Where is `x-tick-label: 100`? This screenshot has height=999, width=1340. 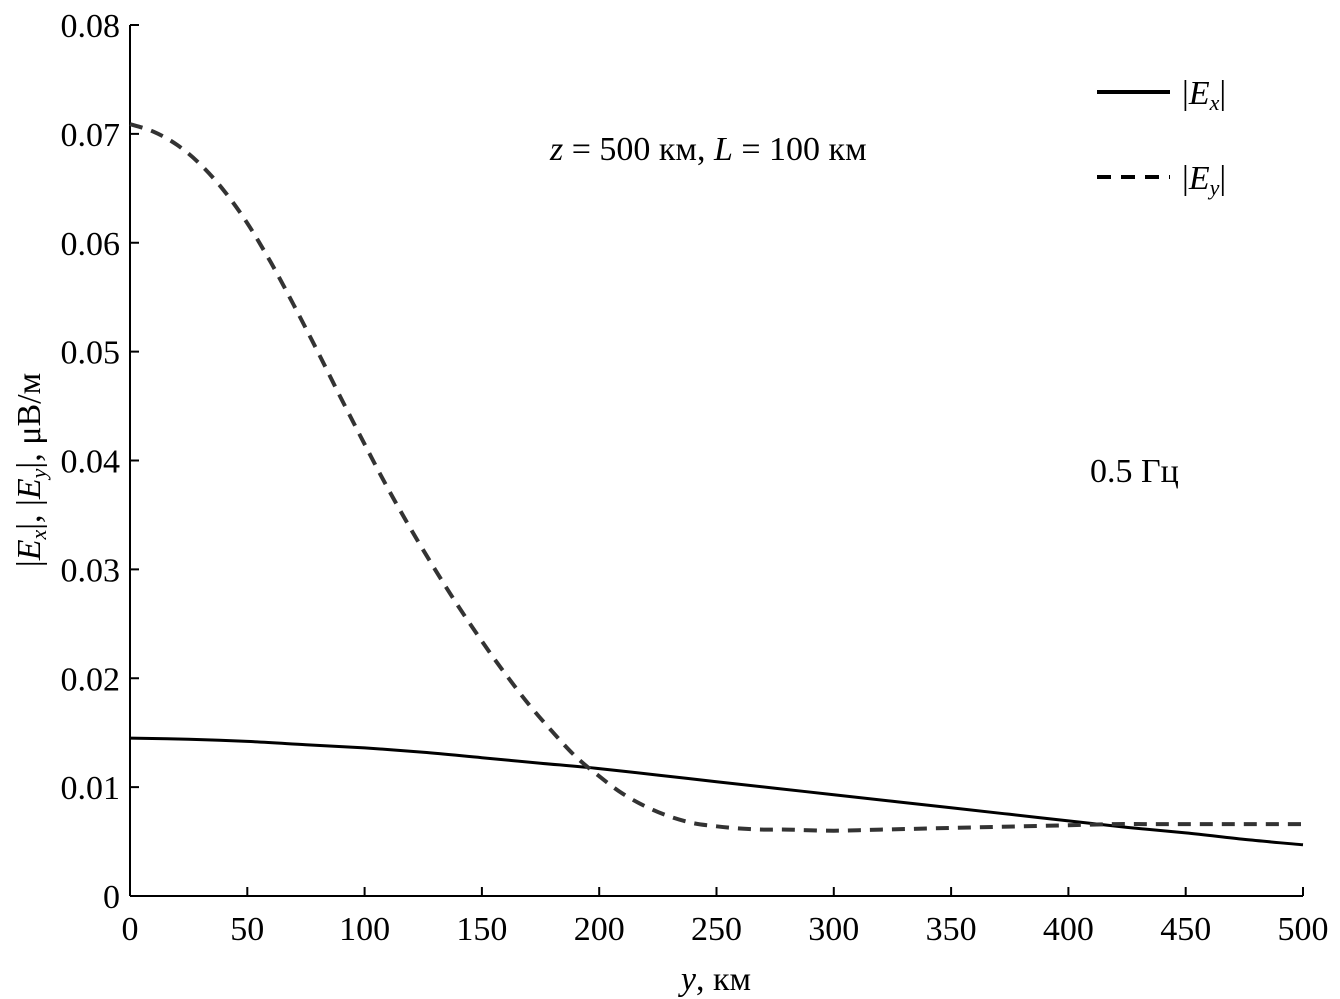 x-tick-label: 100 is located at coordinates (364, 929).